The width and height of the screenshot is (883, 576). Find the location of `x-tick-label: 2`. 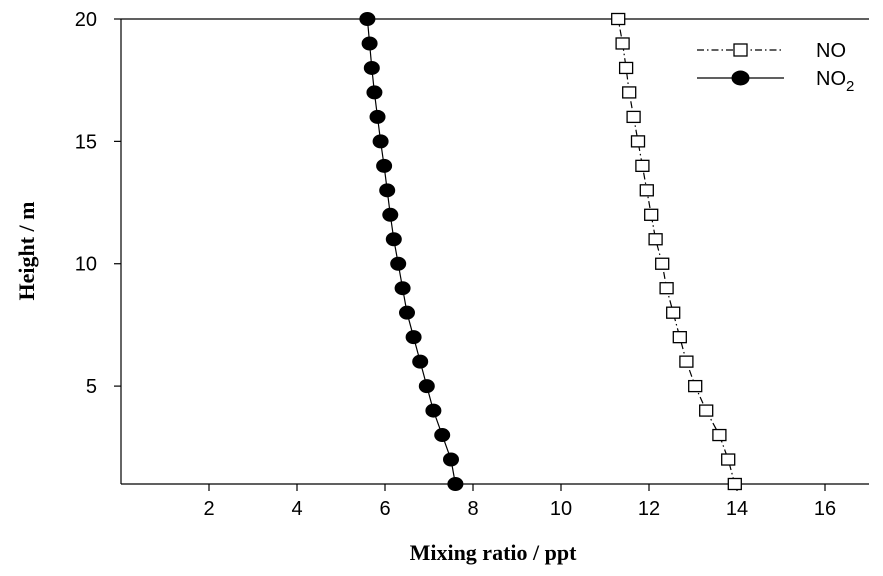

x-tick-label: 2 is located at coordinates (208, 509).